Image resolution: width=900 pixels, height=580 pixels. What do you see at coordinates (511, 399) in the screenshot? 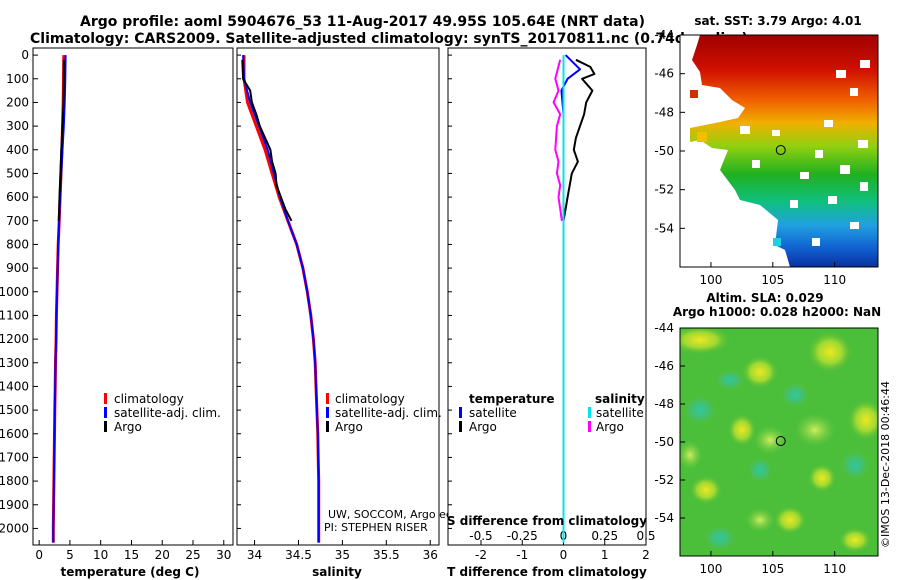
I see `legend-title-temperature: temperature` at bounding box center [511, 399].